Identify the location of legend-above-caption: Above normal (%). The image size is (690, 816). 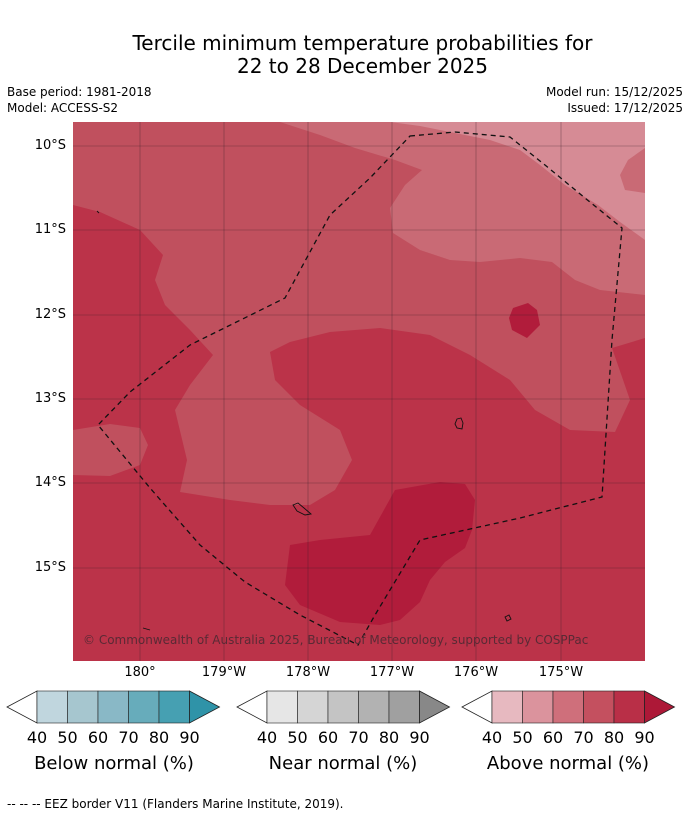
(568, 763).